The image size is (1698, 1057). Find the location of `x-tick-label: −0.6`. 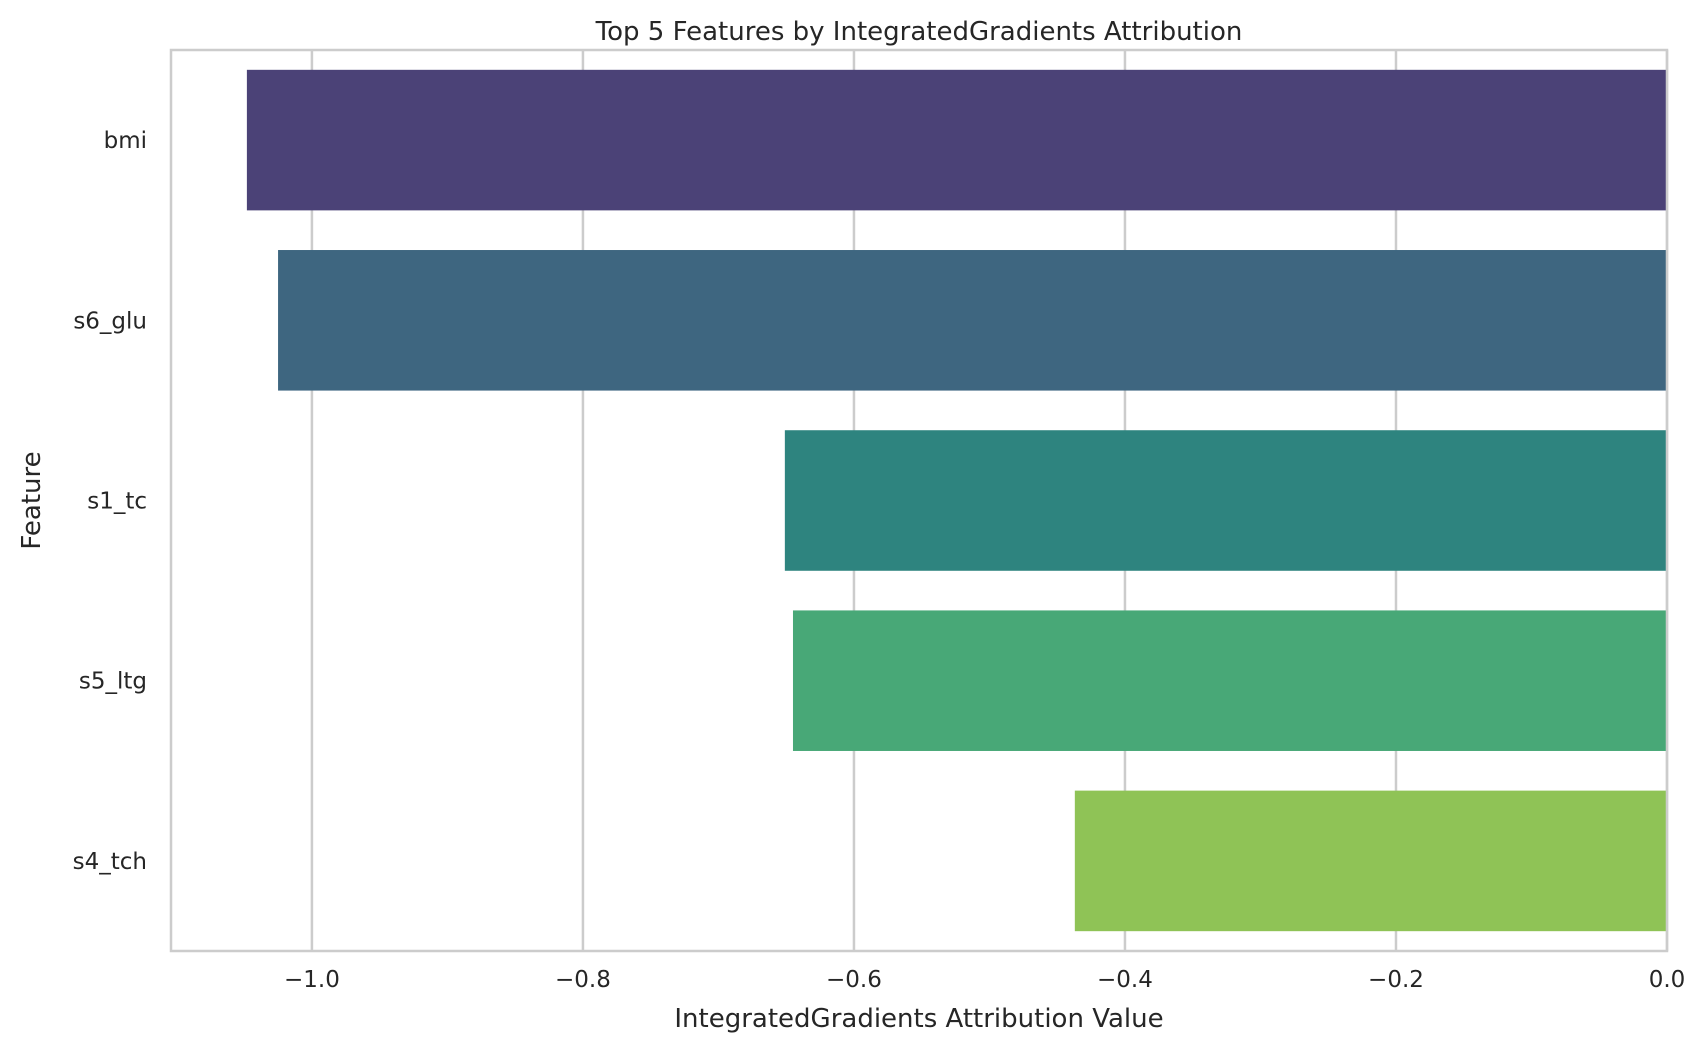

x-tick-label: −0.6 is located at coordinates (854, 980).